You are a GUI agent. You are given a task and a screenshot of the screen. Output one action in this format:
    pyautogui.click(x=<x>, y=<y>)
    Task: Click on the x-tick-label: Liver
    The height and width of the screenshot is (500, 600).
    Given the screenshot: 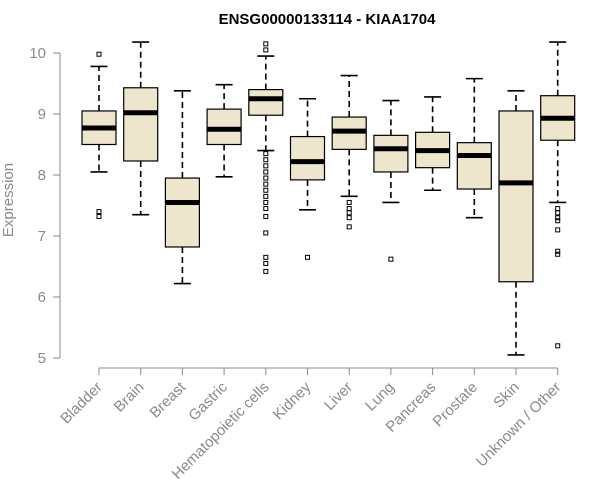 What is the action you would take?
    pyautogui.click(x=338, y=396)
    